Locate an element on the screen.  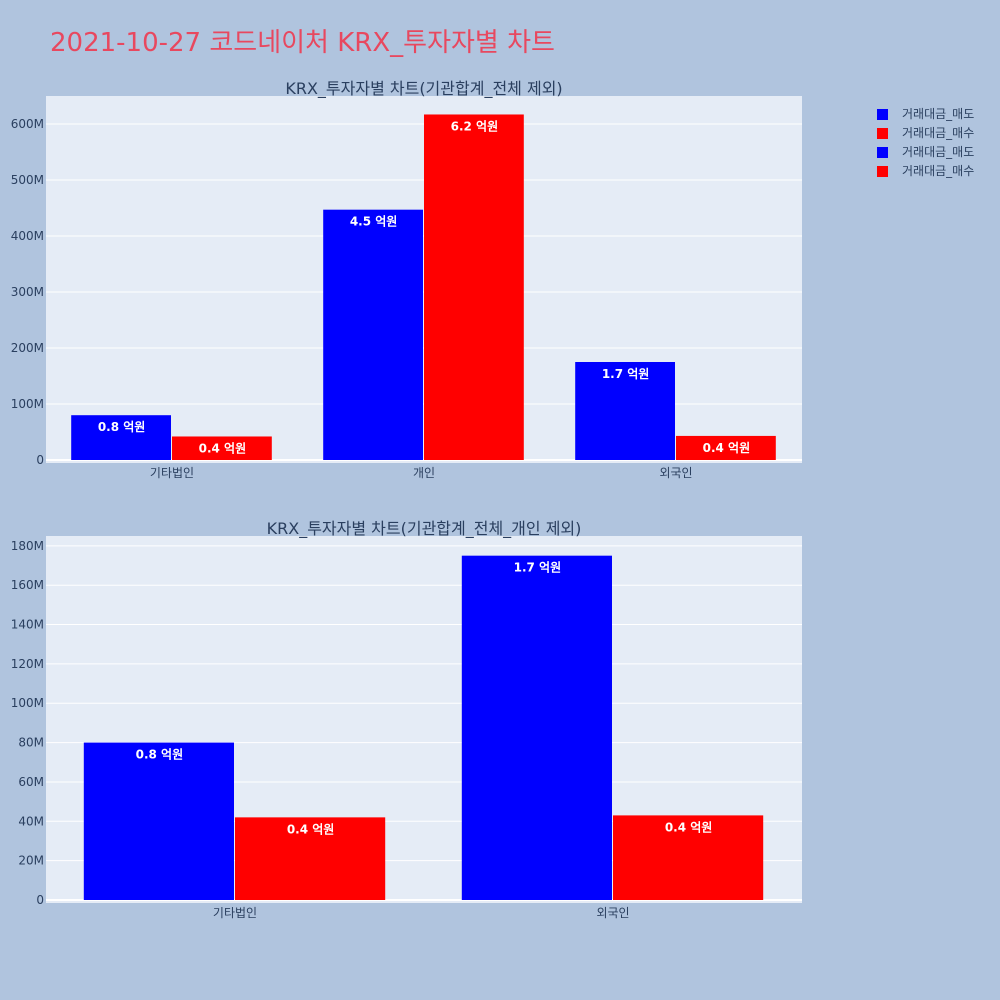
y-tick-label: 180M is located at coordinates (27, 546).